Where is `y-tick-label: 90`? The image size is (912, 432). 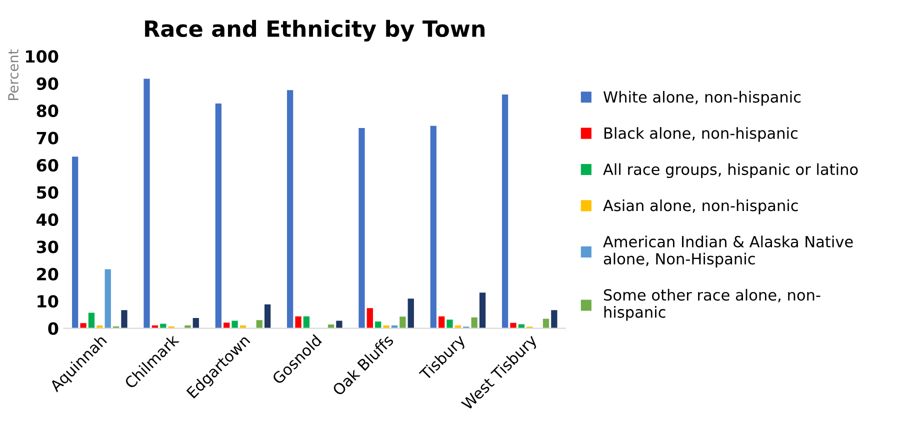
y-tick-label: 90 is located at coordinates (47, 83).